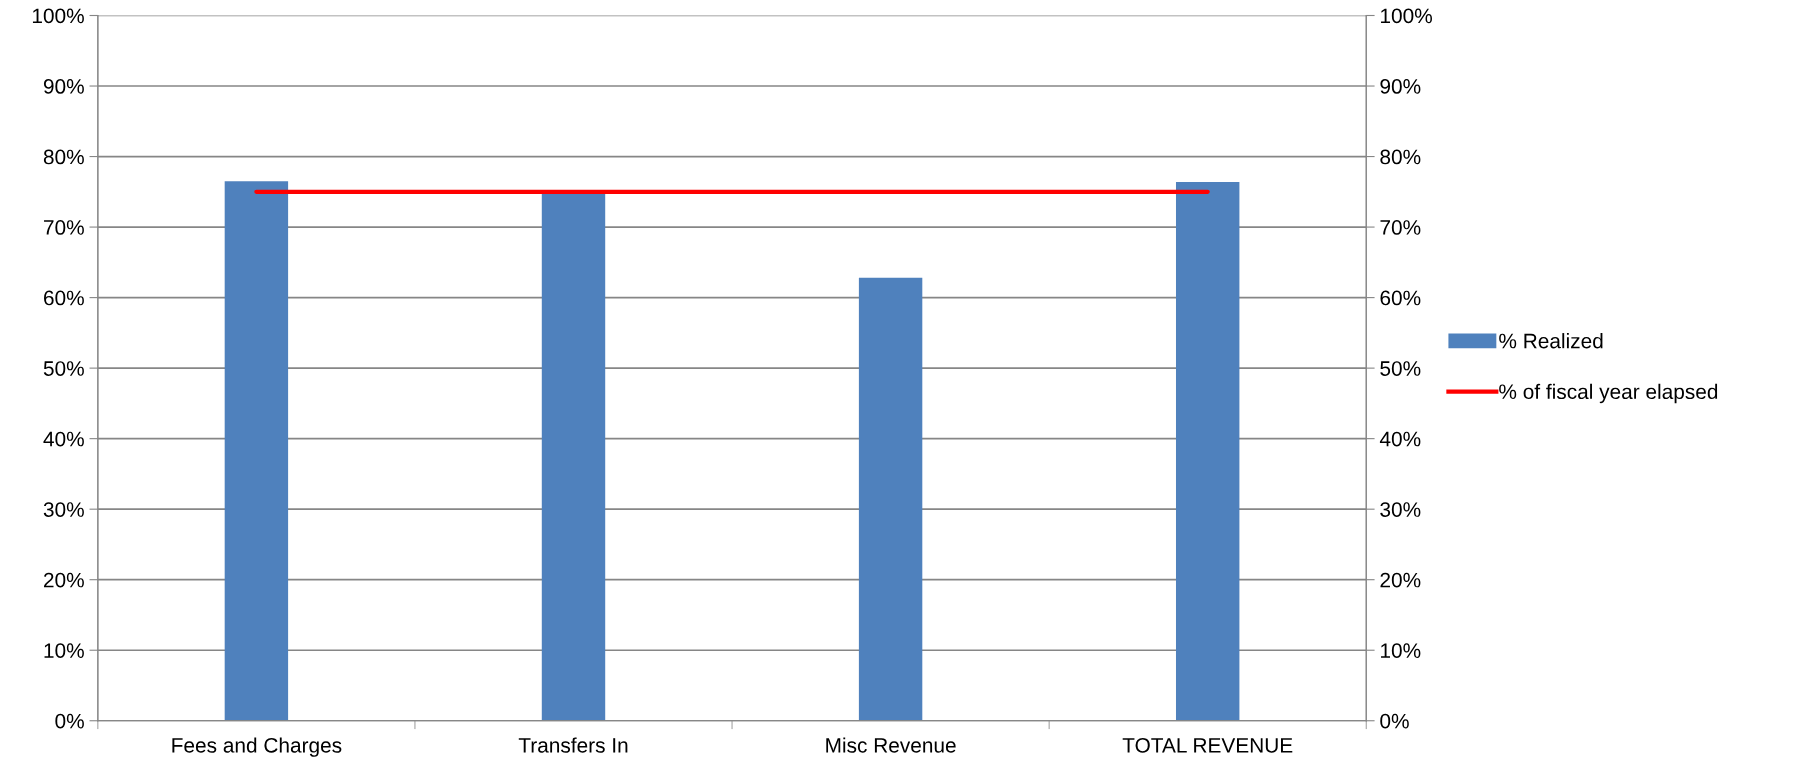 Image resolution: width=1812 pixels, height=775 pixels. What do you see at coordinates (1551, 341) in the screenshot?
I see `legend-label: % Realized` at bounding box center [1551, 341].